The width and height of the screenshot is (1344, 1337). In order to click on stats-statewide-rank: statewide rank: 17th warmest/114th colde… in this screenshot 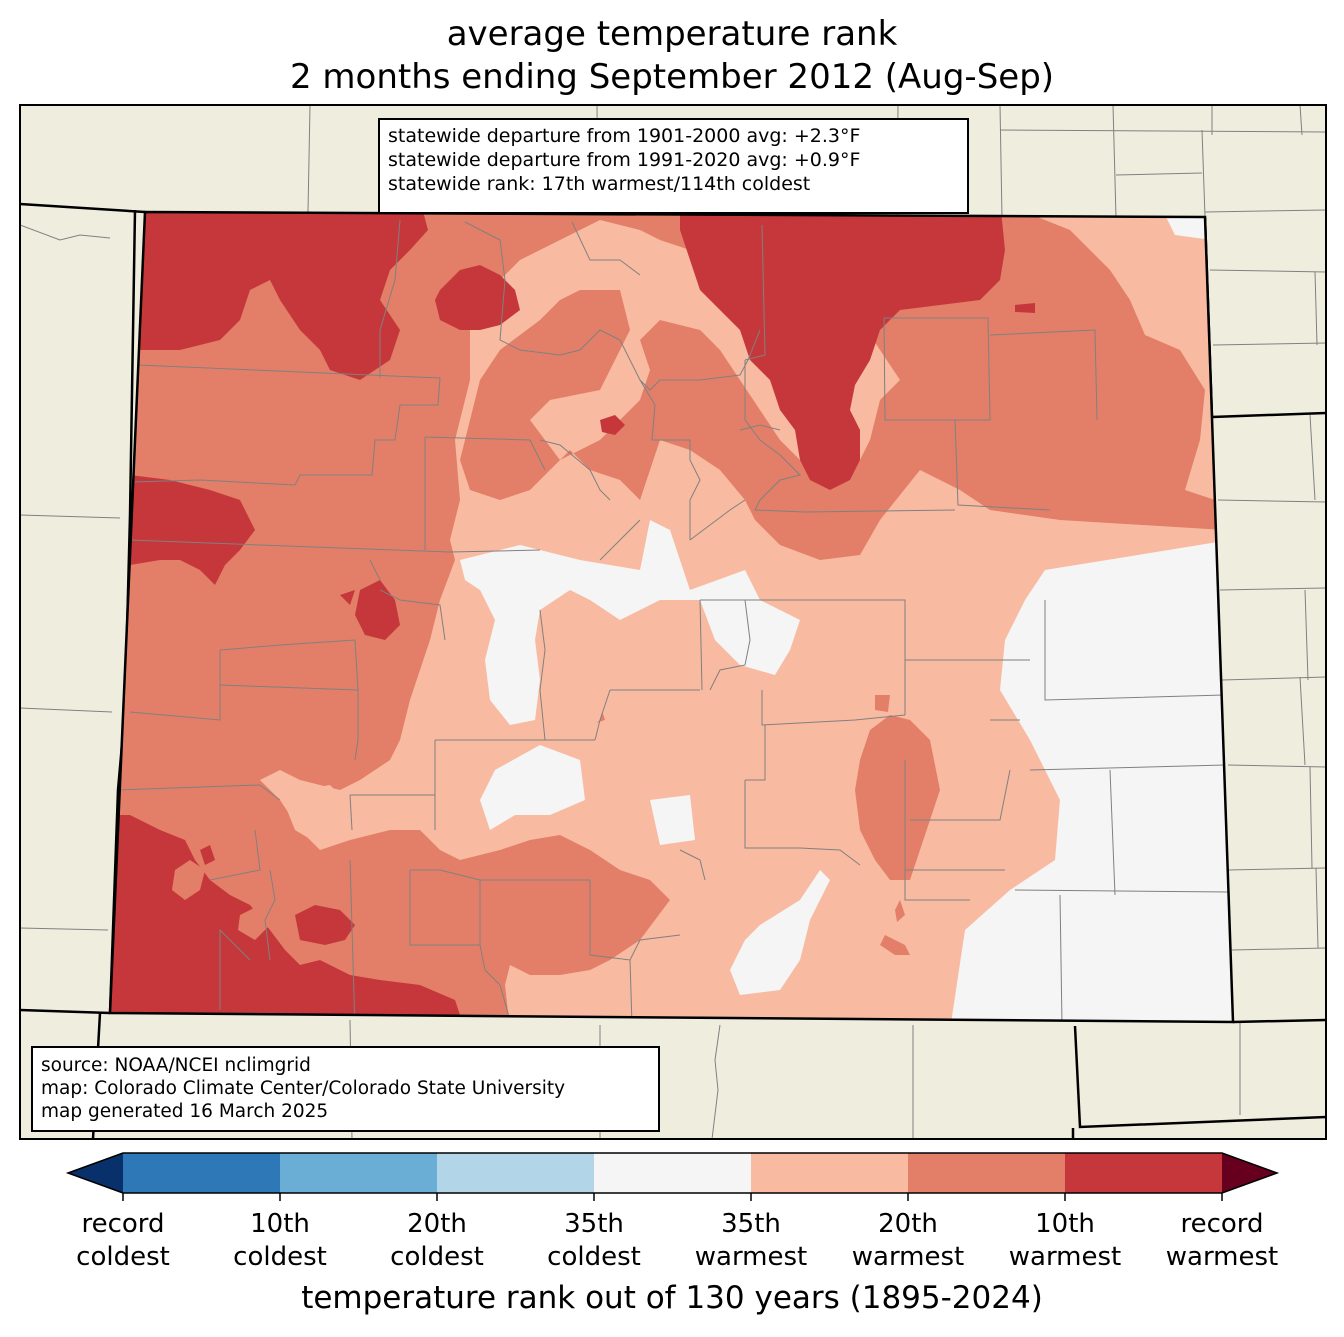, I will do `click(599, 184)`.